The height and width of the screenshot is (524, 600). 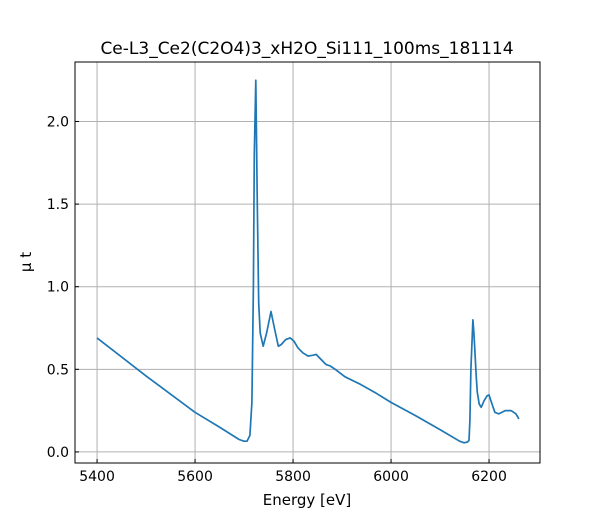 What do you see at coordinates (306, 49) in the screenshot?
I see `chart-title: Ce-L3_Ce2(C2O4)3_xH2O_Si111_100ms_181114` at bounding box center [306, 49].